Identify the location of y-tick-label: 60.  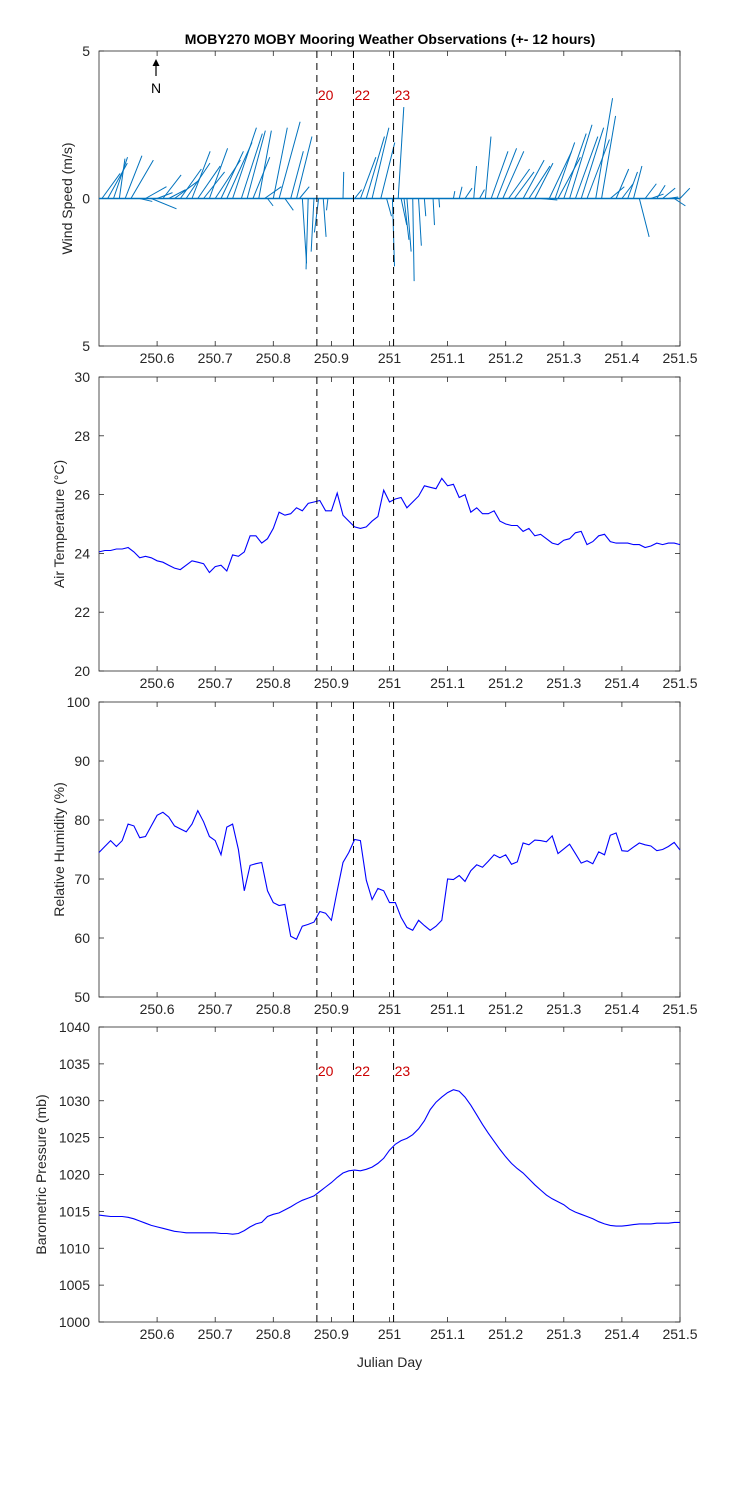
(82, 938).